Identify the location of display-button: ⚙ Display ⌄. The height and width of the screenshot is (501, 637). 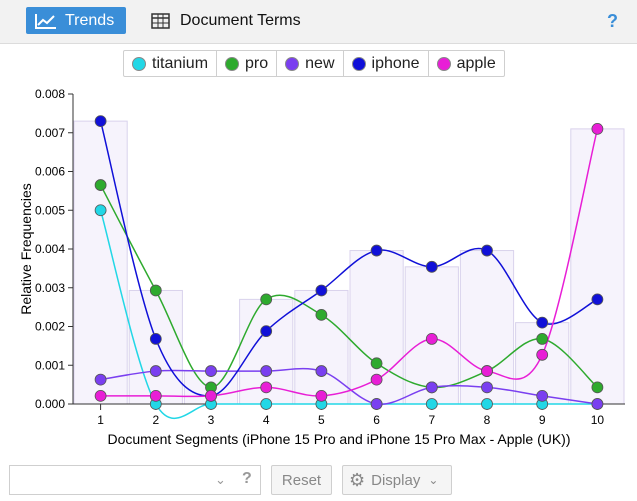
(397, 480).